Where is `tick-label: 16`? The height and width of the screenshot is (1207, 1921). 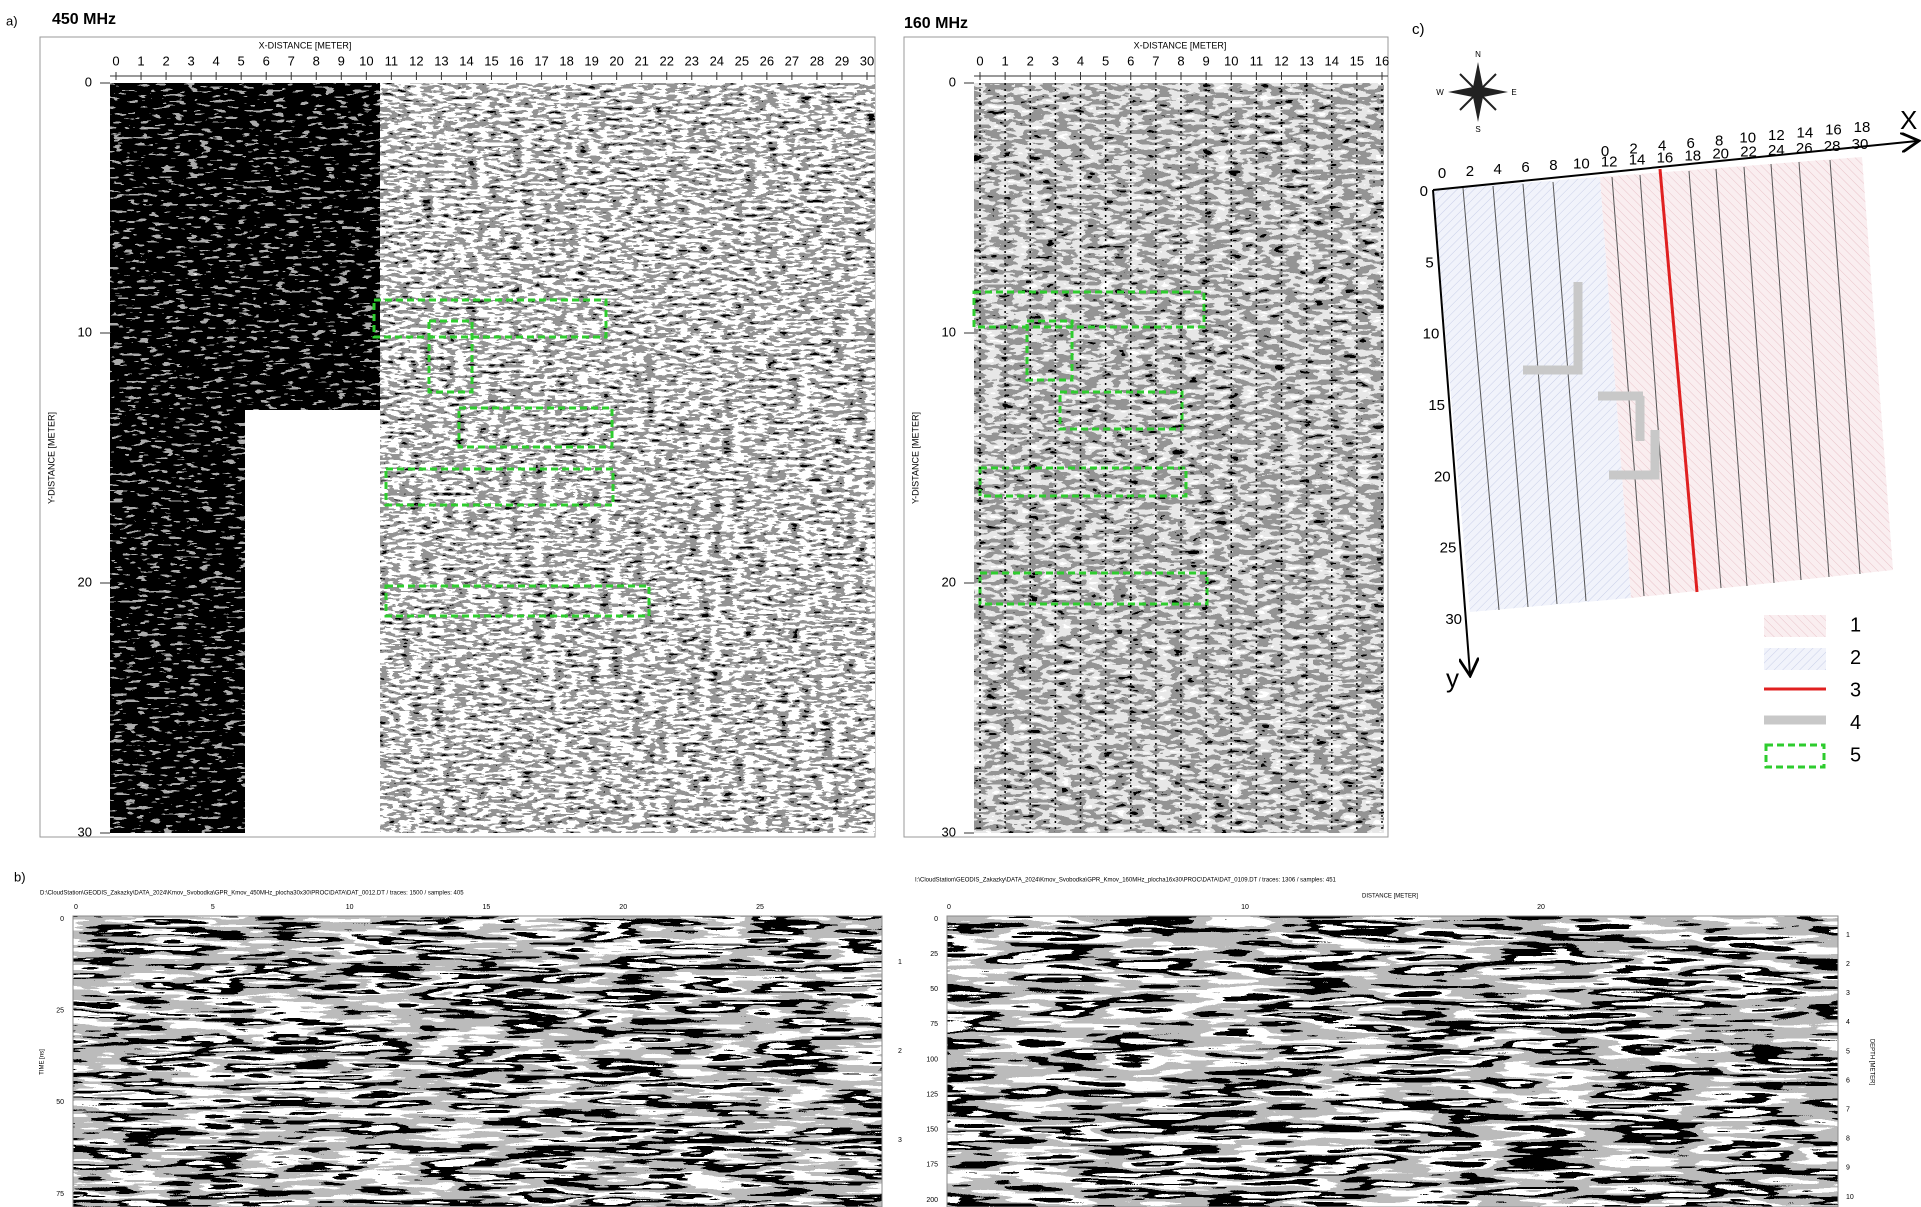 tick-label: 16 is located at coordinates (516, 60).